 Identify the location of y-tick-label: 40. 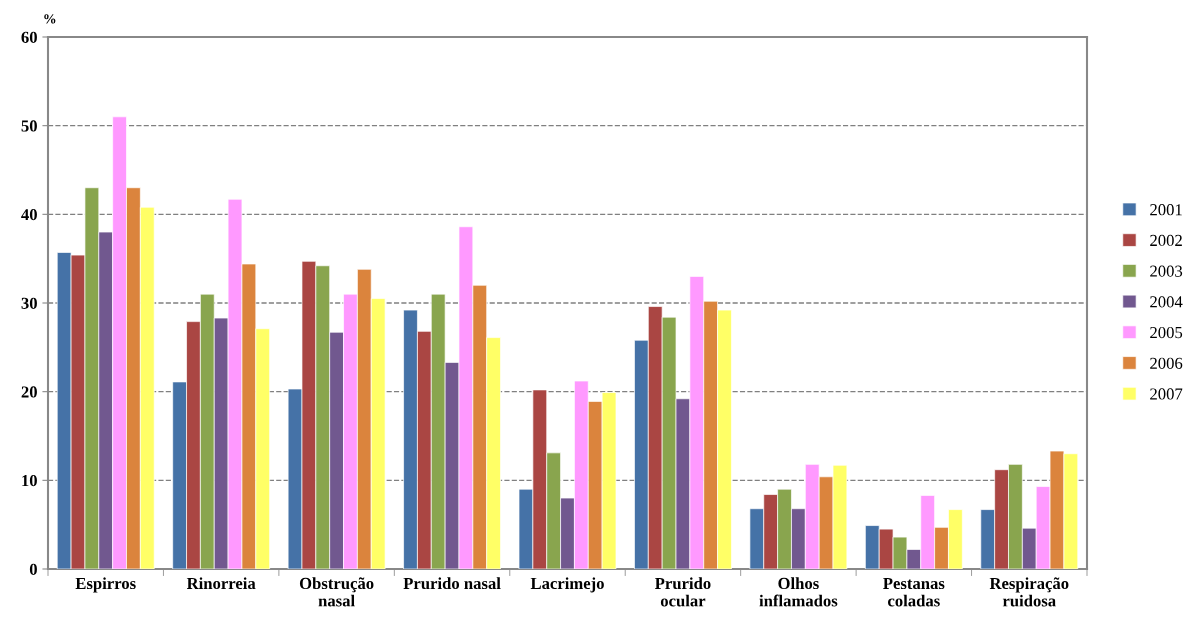
(29, 215).